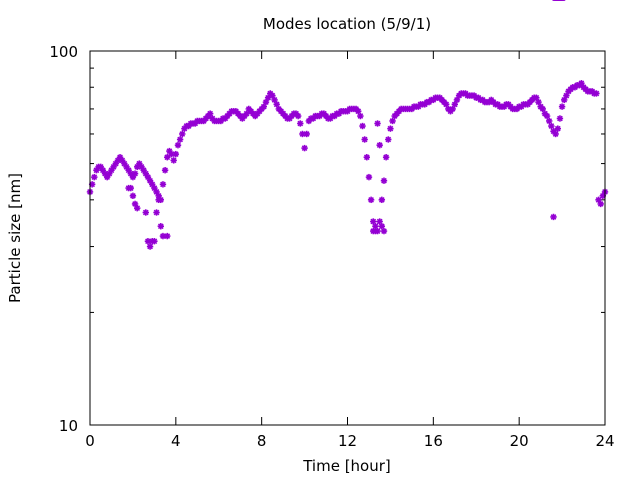 The image size is (640, 480). I want to click on x-axis-label: Time [hour], so click(346, 466).